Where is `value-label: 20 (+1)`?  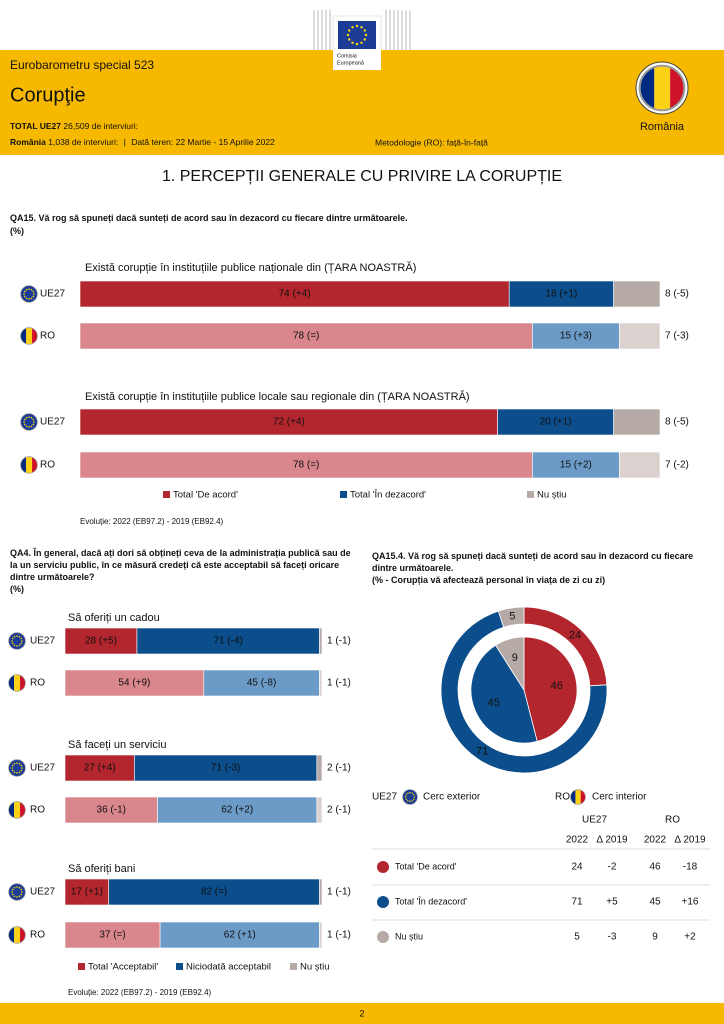
value-label: 20 (+1) is located at coordinates (556, 422).